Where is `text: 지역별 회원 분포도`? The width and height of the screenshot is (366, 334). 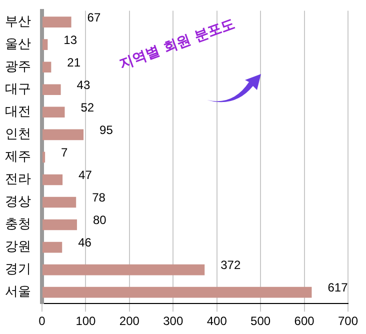 text: 지역별 회원 분포도 is located at coordinates (177, 44).